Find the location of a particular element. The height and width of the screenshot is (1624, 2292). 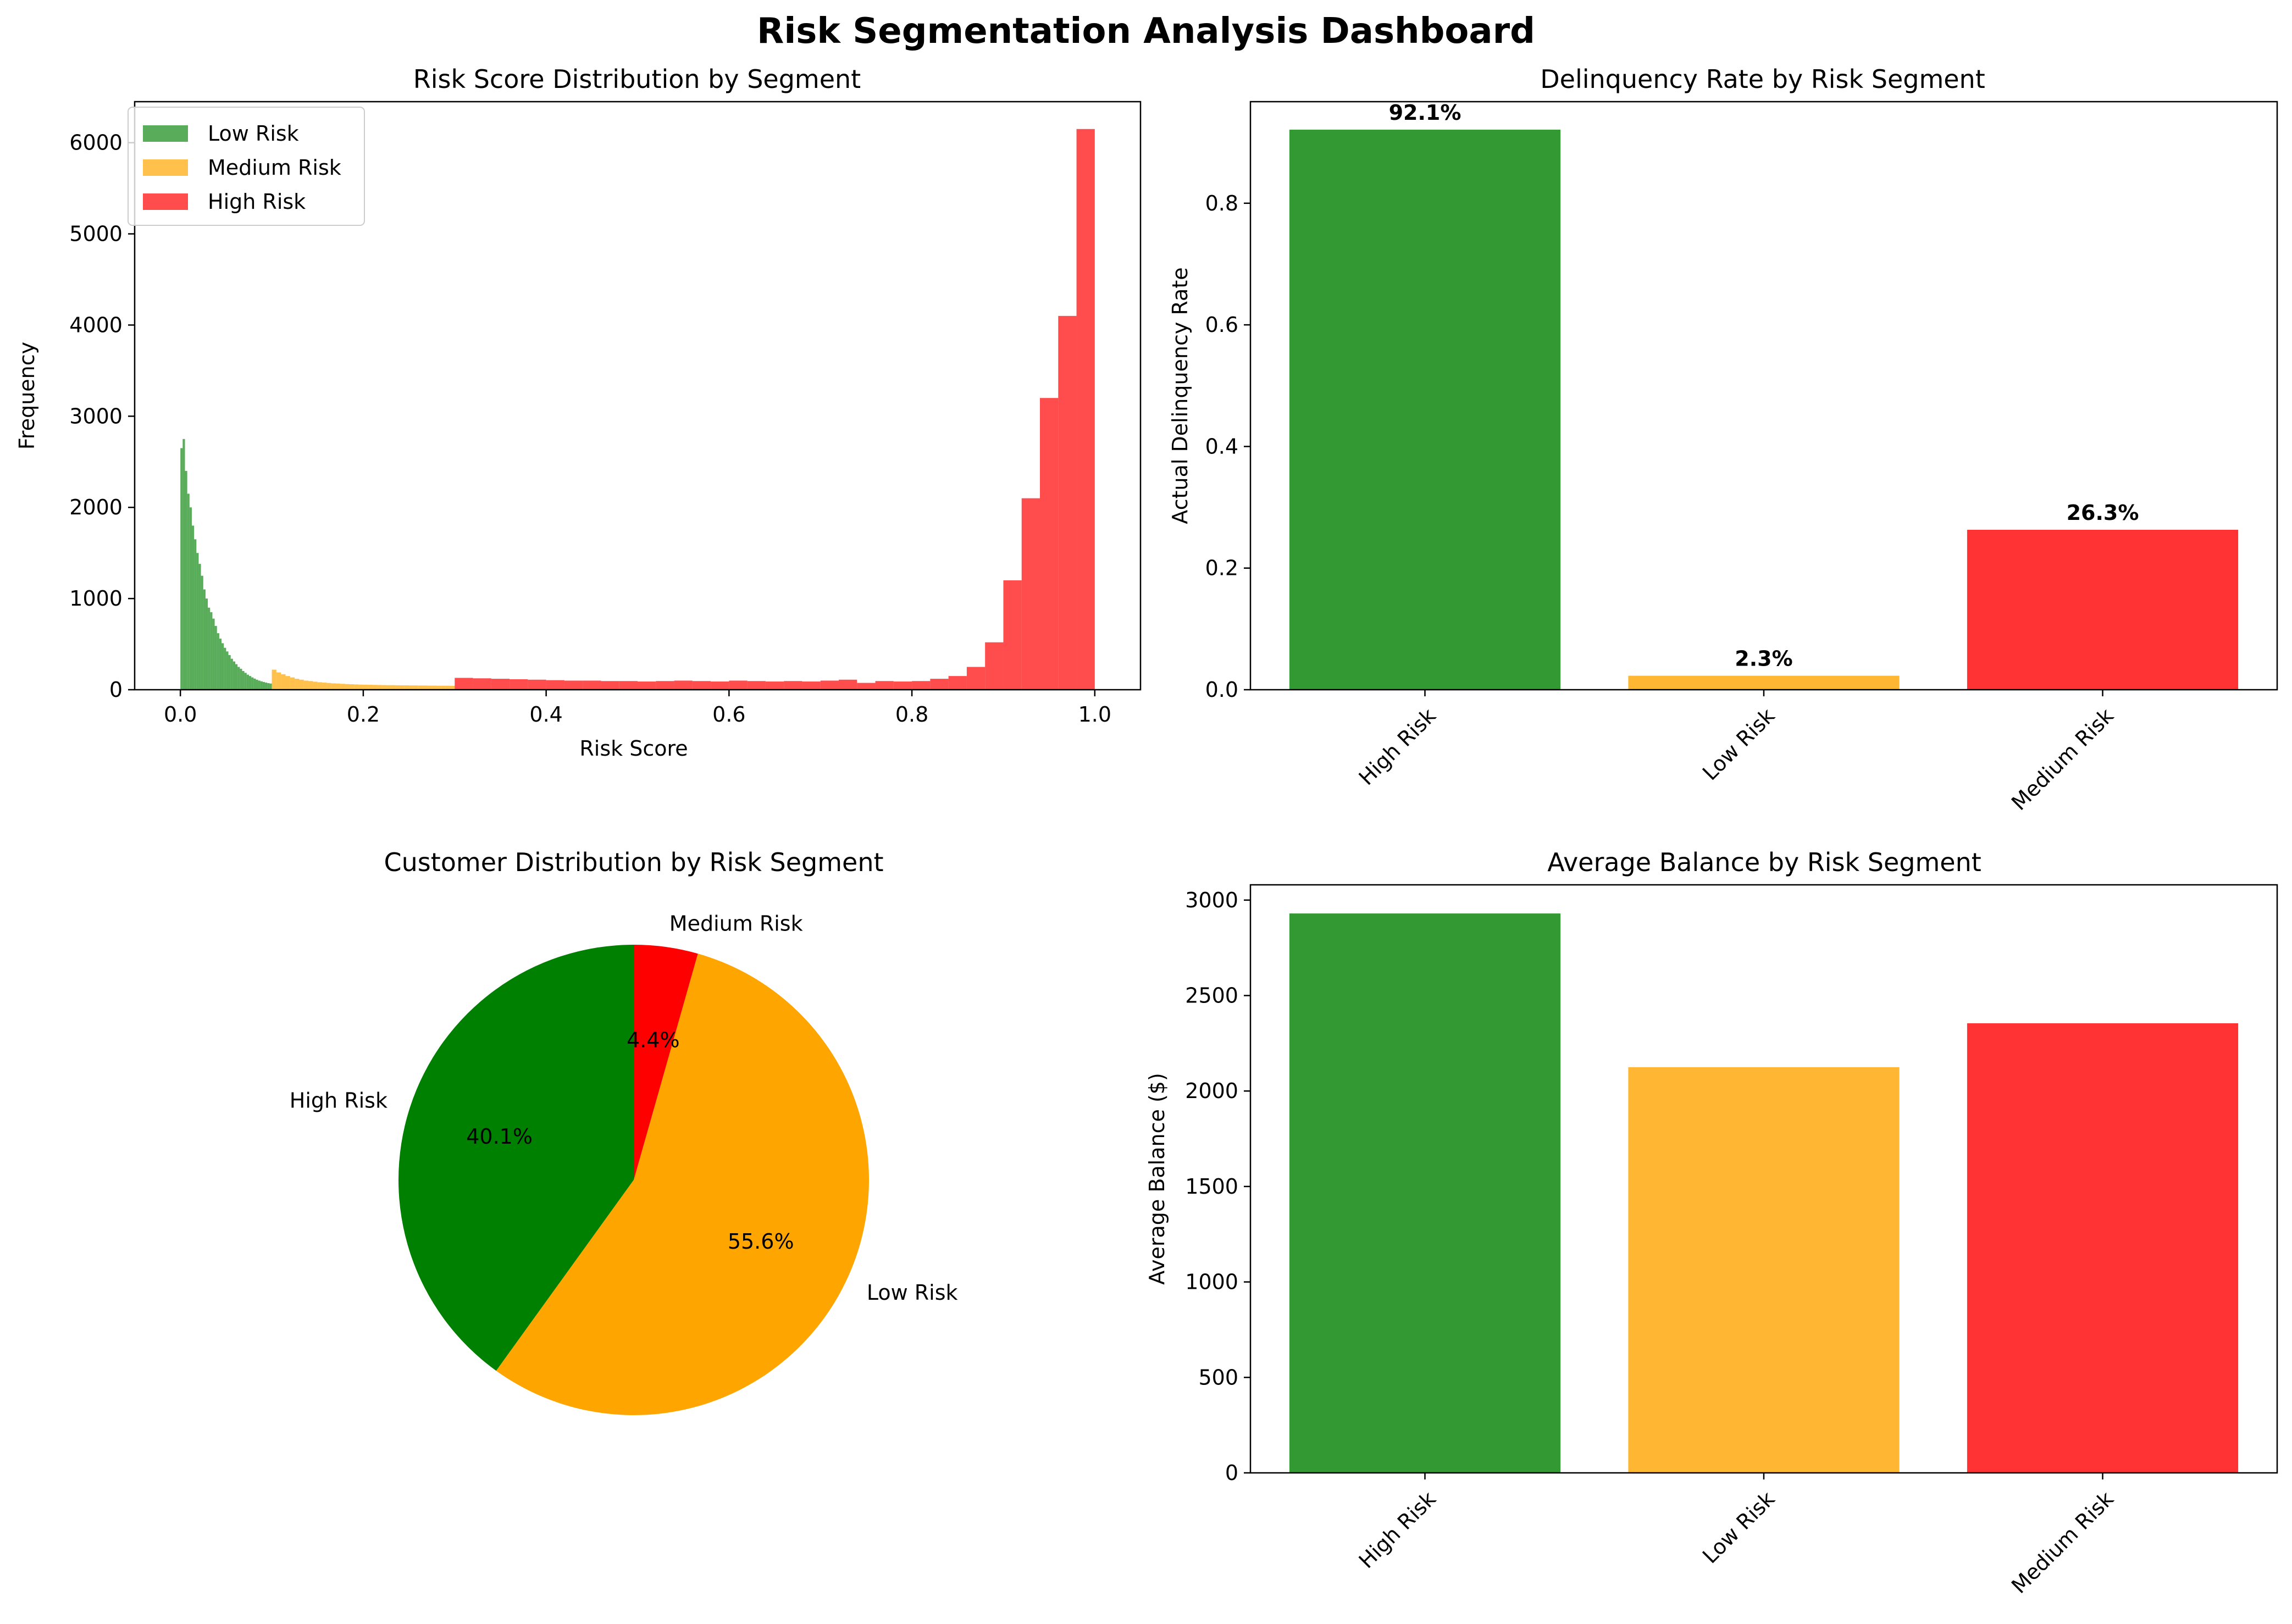

x-tick-label: Medium Risk is located at coordinates (2062, 759).